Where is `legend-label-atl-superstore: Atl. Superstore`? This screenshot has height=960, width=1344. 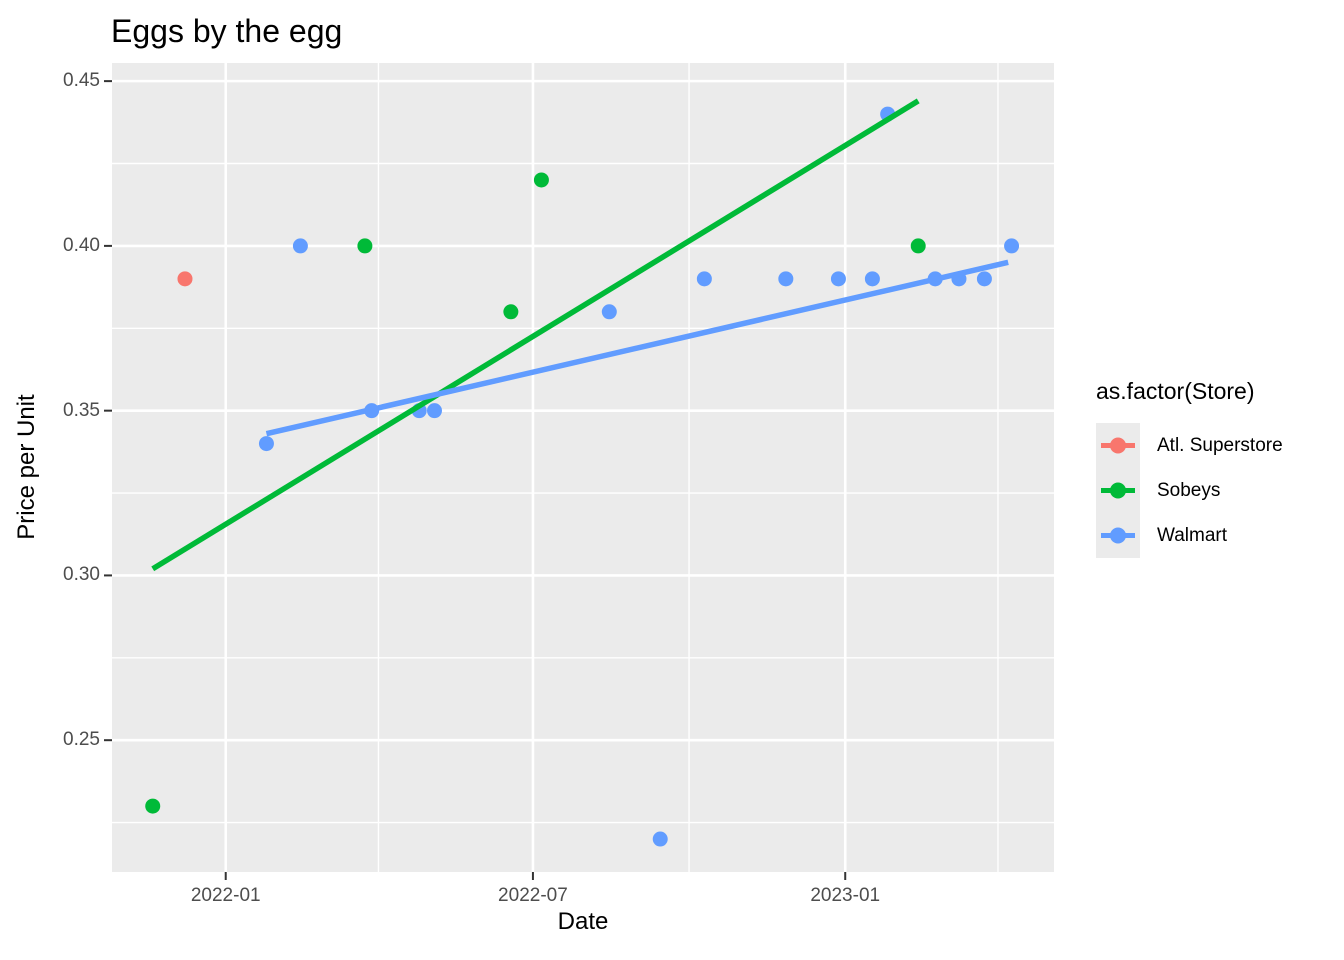
legend-label-atl-superstore: Atl. Superstore is located at coordinates (1220, 445).